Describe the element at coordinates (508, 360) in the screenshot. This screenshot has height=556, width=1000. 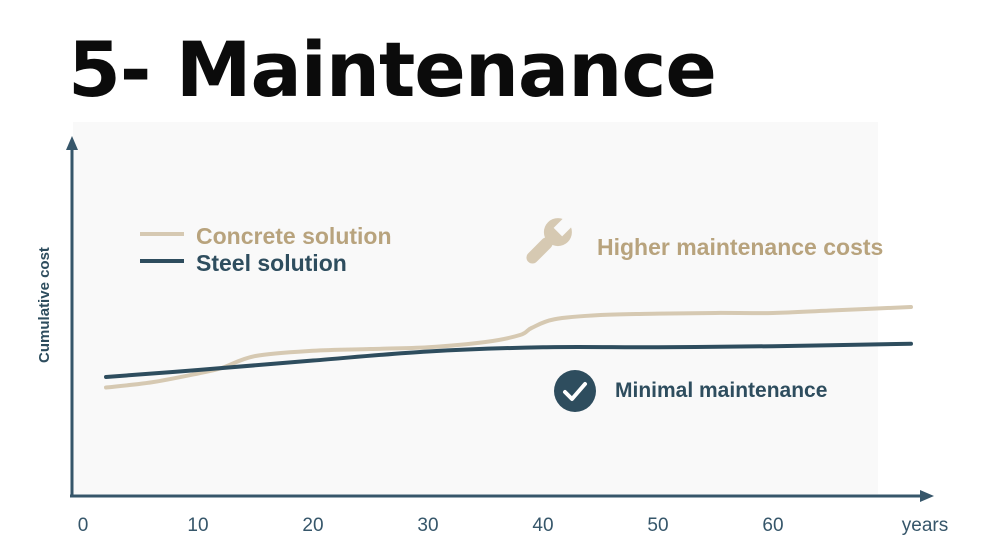
I see `series-line-steel` at that location.